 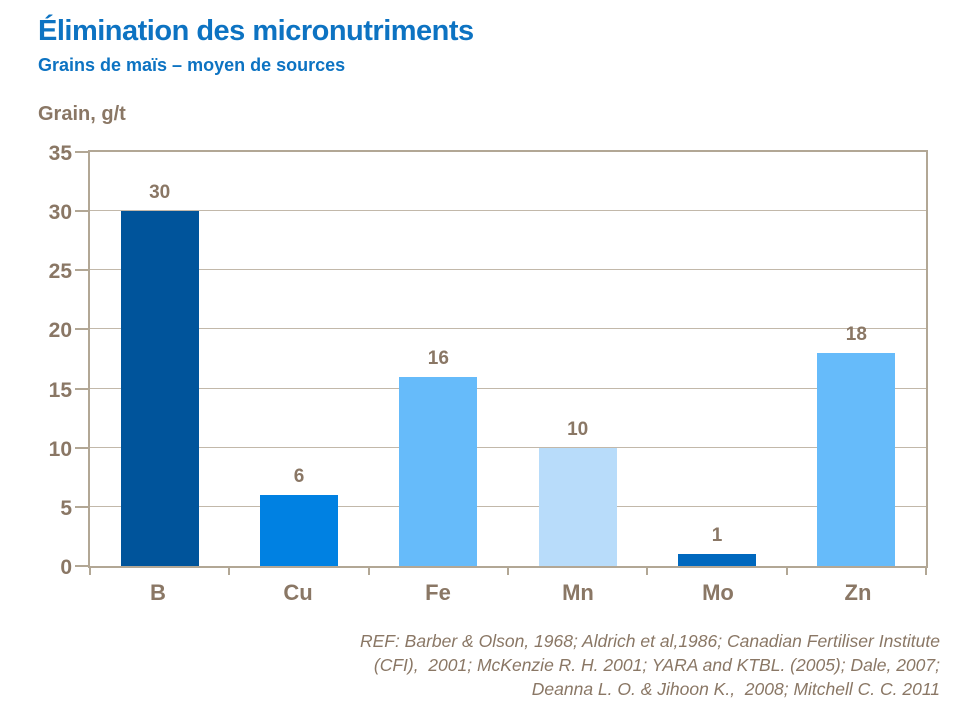 I want to click on chart-title: Élimination des micronutriments, so click(x=256, y=31).